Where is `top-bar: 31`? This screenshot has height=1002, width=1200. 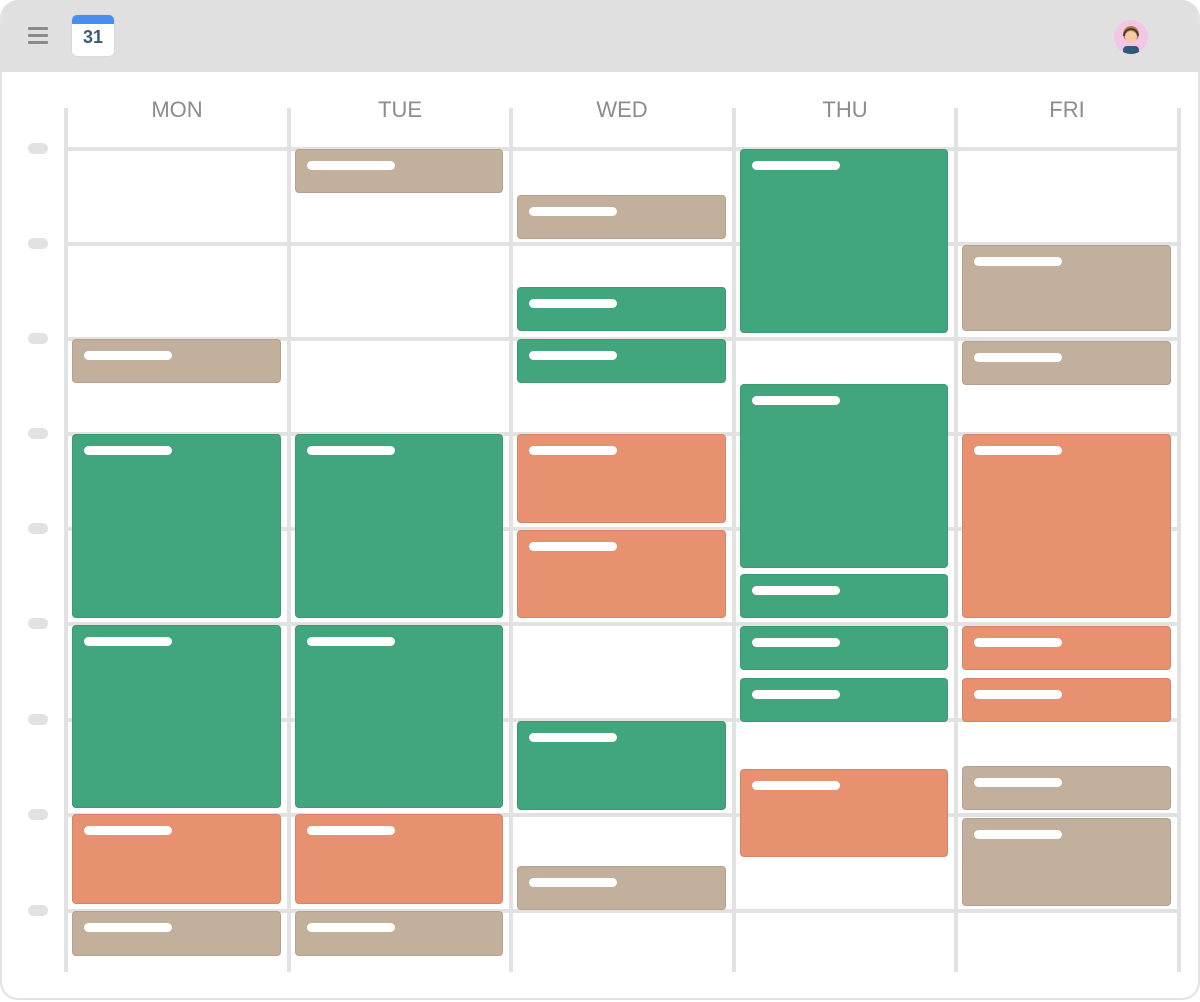
top-bar: 31 is located at coordinates (600, 36).